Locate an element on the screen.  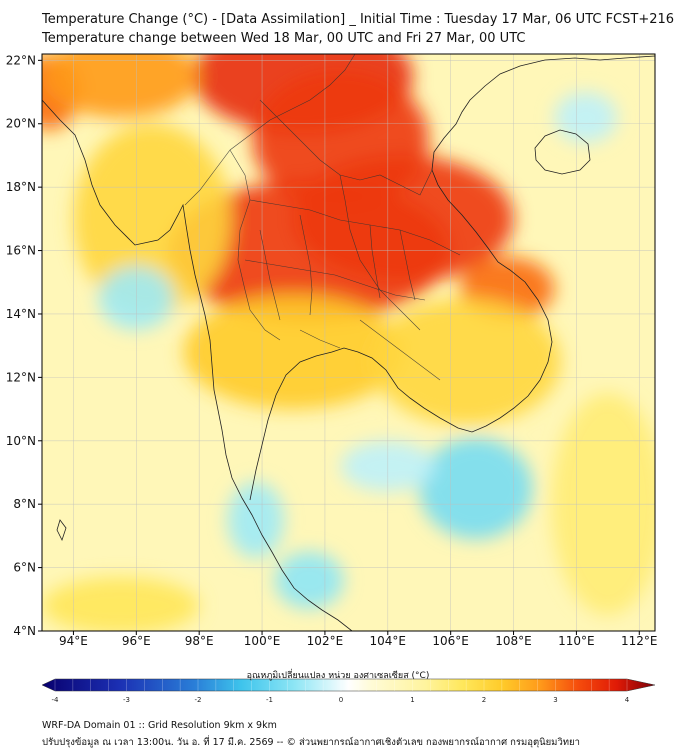
lat-label: 16°N is located at coordinates (21, 251).